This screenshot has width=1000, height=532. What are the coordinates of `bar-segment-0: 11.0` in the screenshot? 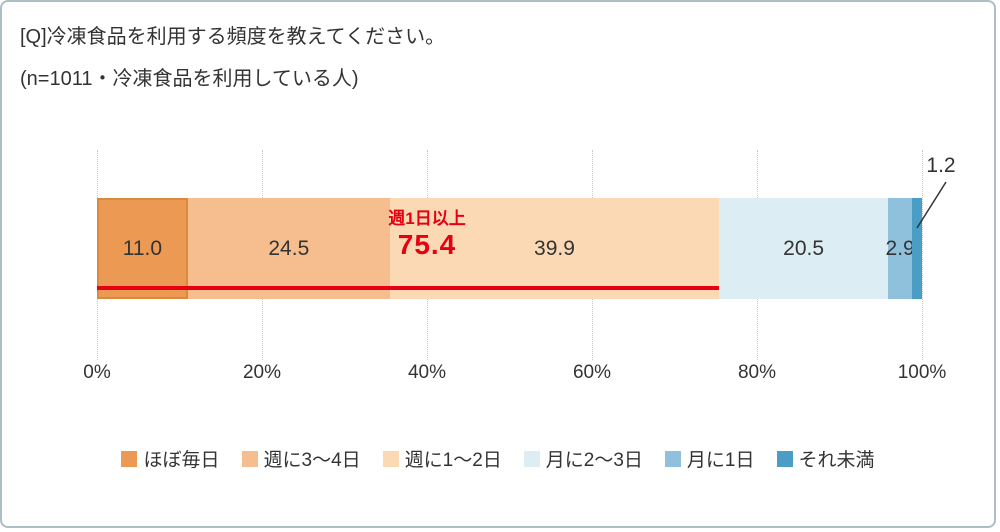 It's located at (142, 248).